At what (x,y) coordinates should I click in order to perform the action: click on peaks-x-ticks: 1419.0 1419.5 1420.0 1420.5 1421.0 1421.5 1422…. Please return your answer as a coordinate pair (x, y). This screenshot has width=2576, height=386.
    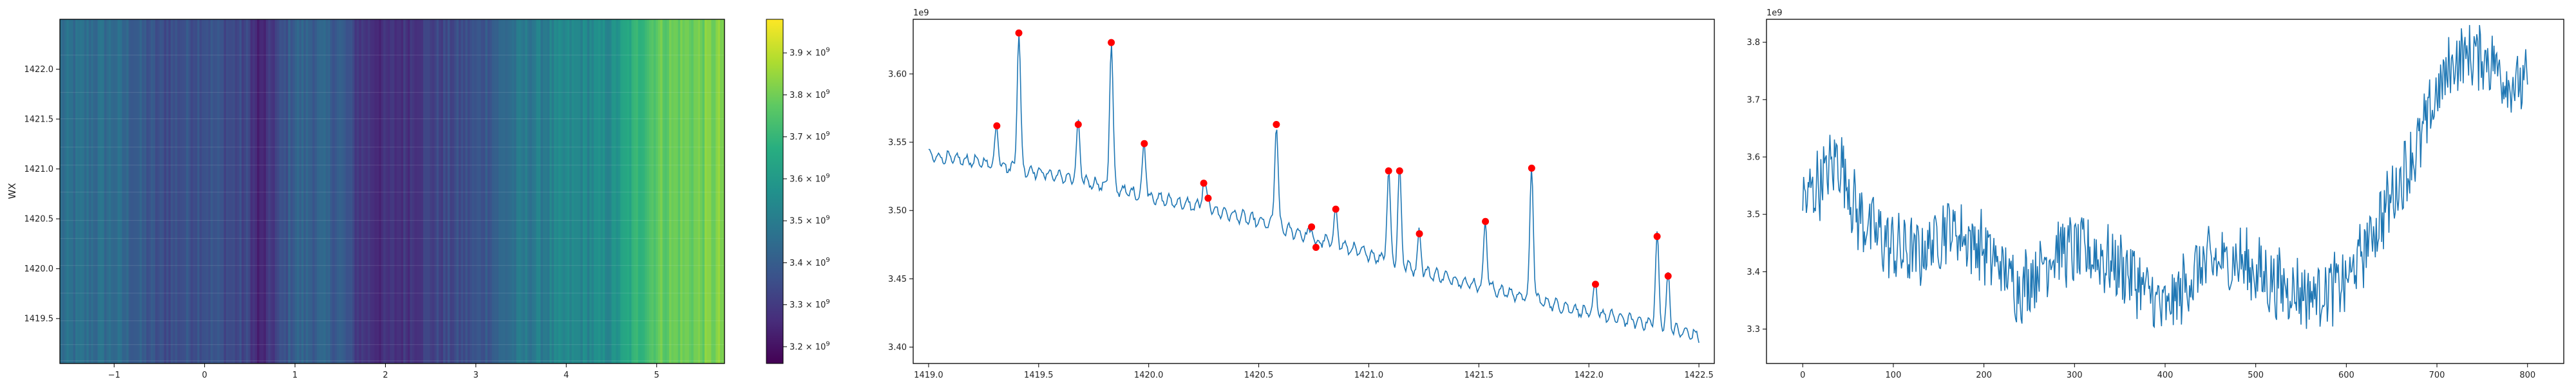
    Looking at the image, I should click on (1314, 371).